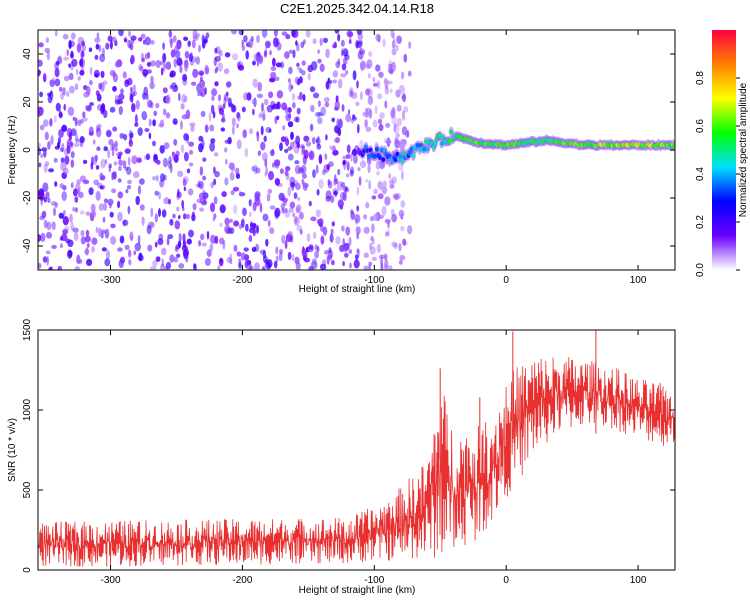 Image resolution: width=750 pixels, height=600 pixels. I want to click on y-tick-label: 20, so click(27, 102).